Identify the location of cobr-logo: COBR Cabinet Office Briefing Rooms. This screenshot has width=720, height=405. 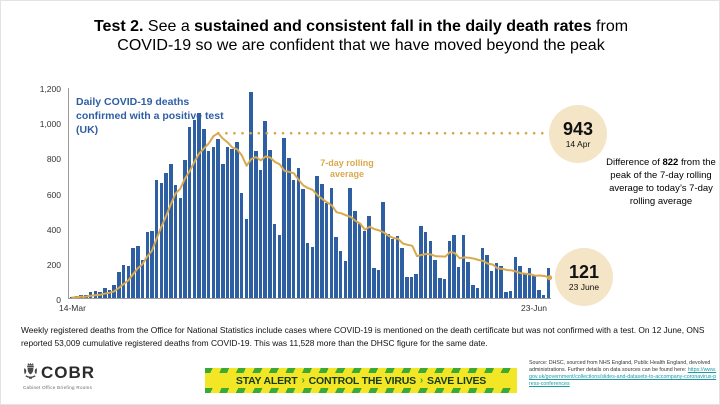
(68, 376).